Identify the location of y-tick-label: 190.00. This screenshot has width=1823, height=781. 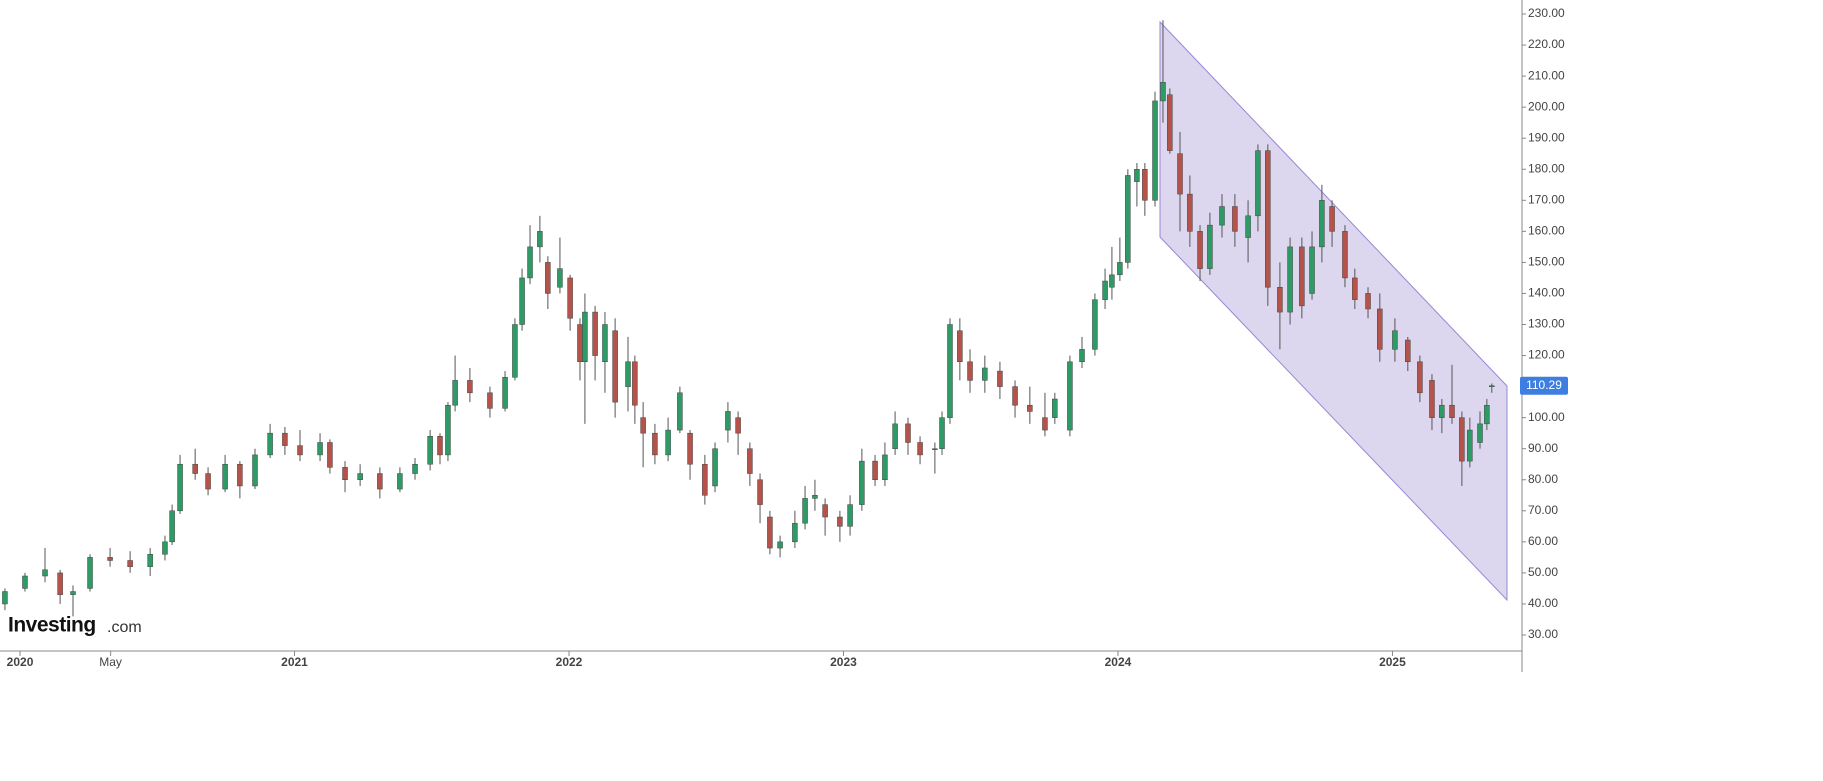
(1546, 137).